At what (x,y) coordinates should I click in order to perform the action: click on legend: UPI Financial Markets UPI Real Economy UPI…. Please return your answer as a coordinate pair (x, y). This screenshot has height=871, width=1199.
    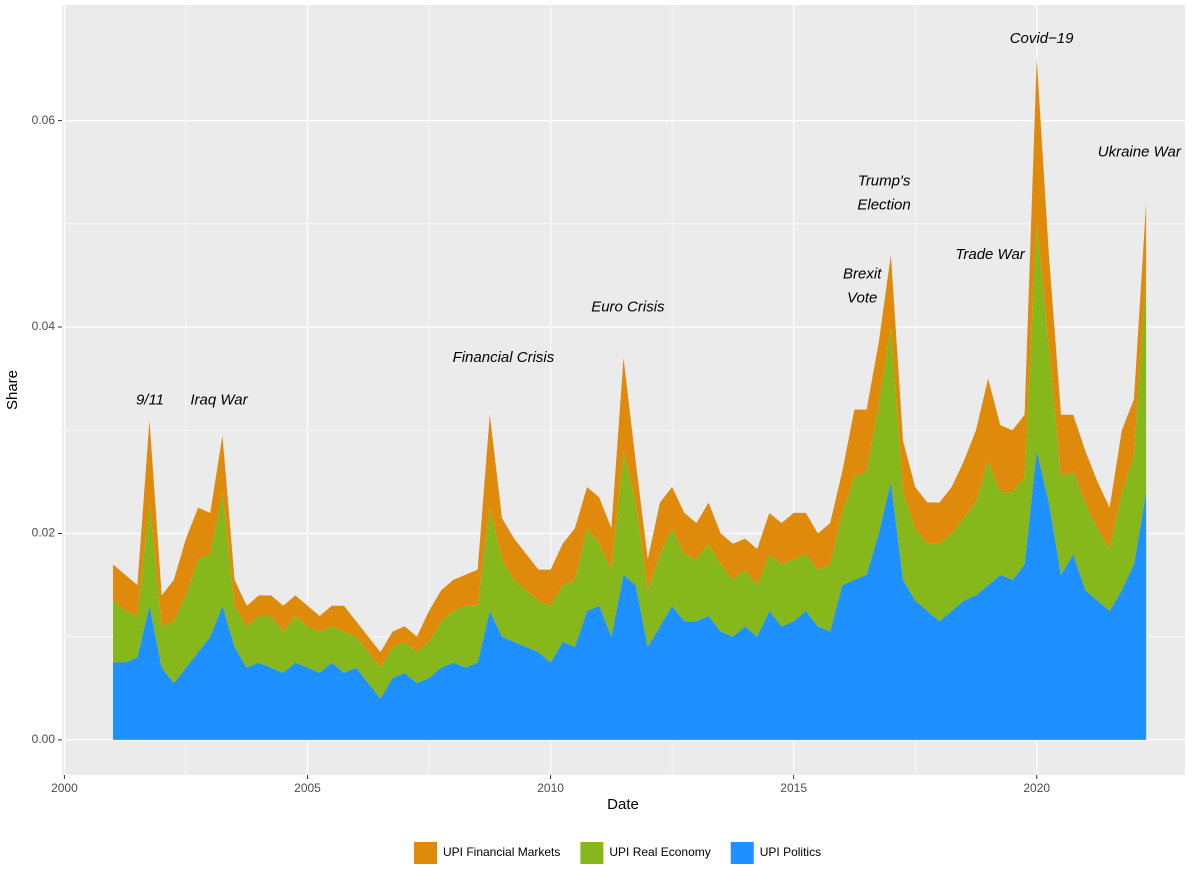
    Looking at the image, I should click on (617, 853).